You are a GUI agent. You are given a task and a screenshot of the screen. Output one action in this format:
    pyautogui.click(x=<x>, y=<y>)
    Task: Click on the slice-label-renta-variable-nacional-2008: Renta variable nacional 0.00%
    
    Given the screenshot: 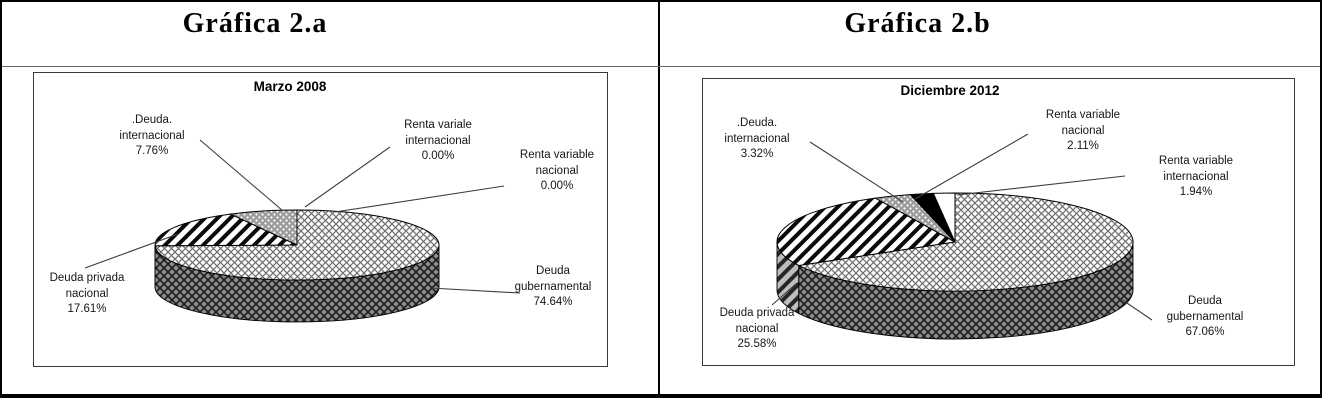 What is the action you would take?
    pyautogui.click(x=557, y=170)
    